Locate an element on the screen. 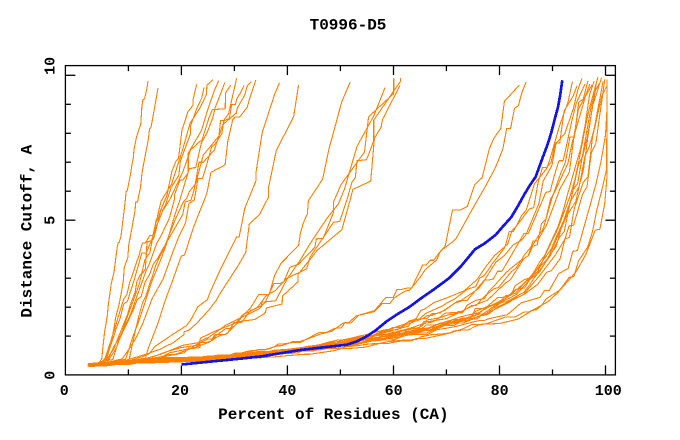 Image resolution: width=680 pixels, height=440 pixels. svg-text: 60 is located at coordinates (394, 391).